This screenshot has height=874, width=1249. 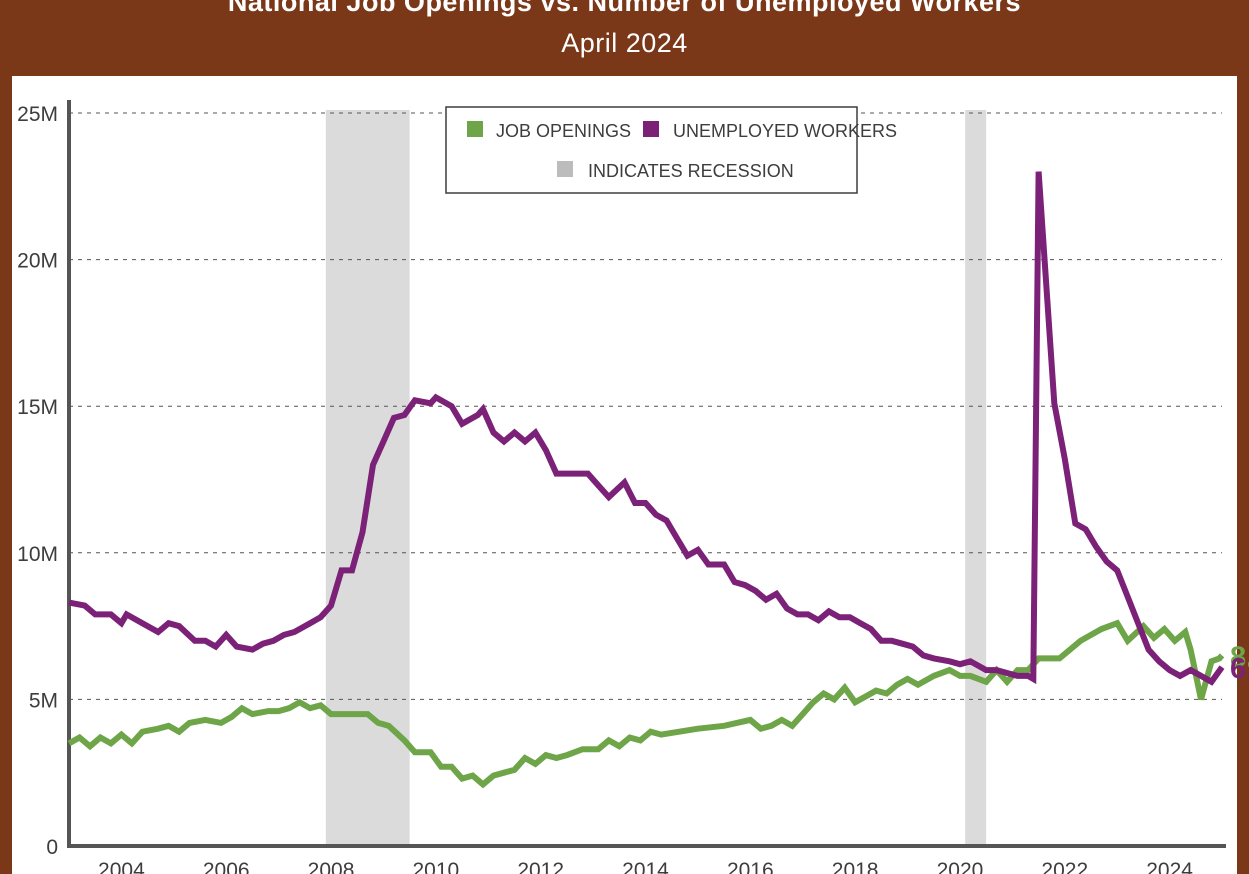 I want to click on legend-swatch-job-openings, so click(x=475, y=129).